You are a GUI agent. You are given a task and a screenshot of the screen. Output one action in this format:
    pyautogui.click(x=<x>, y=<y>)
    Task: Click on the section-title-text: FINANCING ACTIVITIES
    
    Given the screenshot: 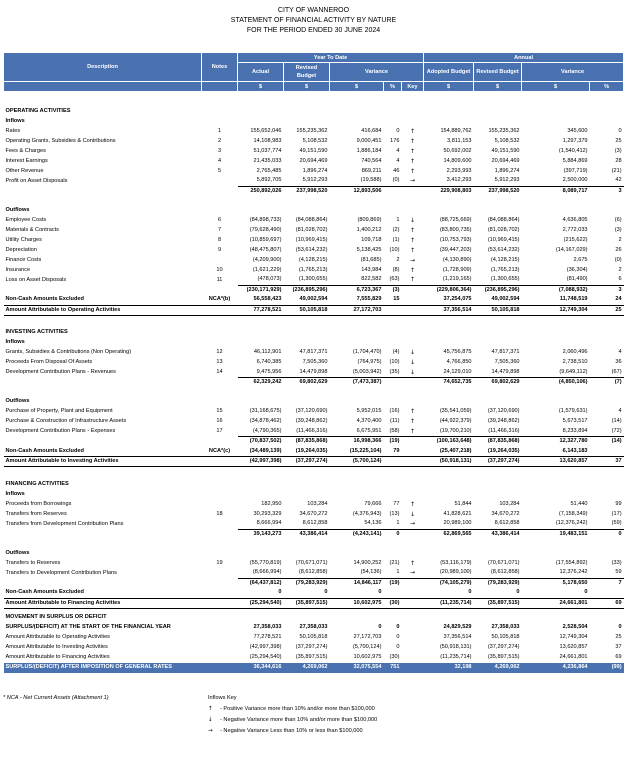 What is the action you would take?
    pyautogui.click(x=37, y=483)
    